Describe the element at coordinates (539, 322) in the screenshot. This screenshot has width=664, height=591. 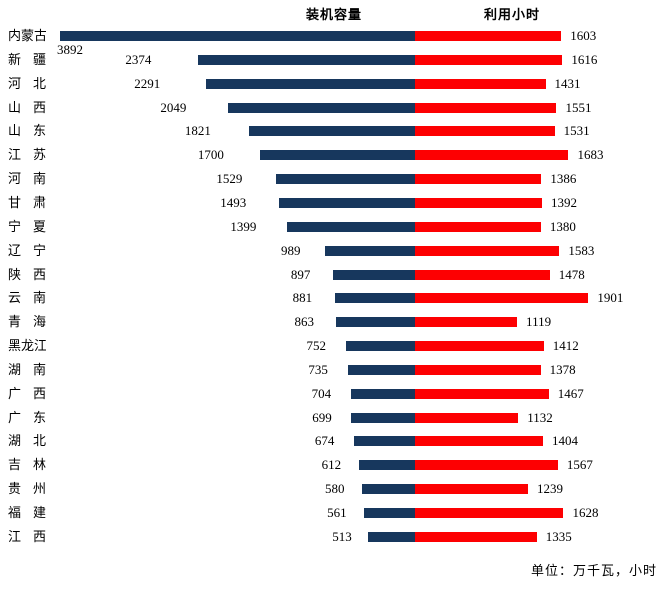
I see `hours-value-label: 1119` at that location.